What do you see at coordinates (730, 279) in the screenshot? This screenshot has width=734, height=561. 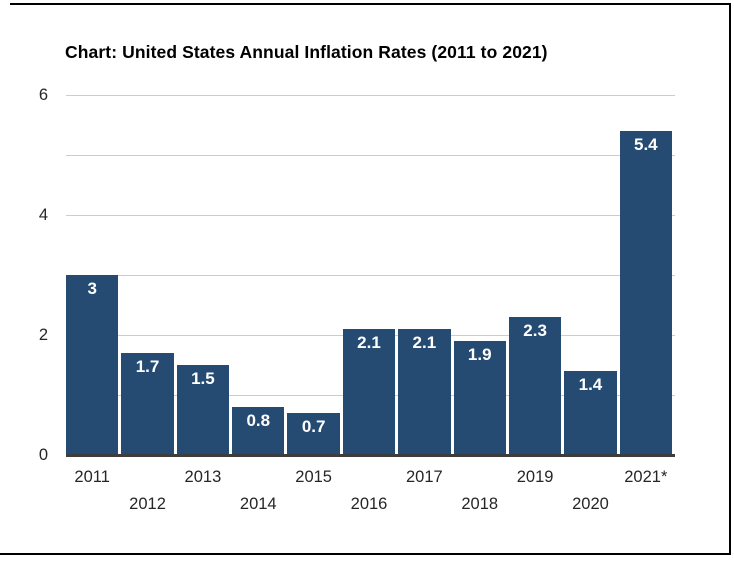 I see `frame-right-border` at bounding box center [730, 279].